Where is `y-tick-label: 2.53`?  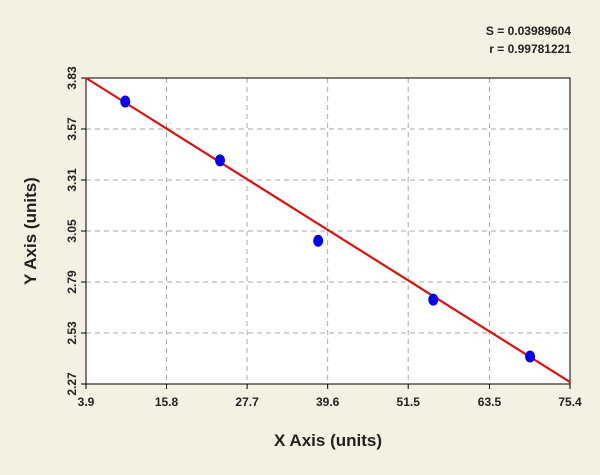 y-tick-label: 2.53 is located at coordinates (72, 333).